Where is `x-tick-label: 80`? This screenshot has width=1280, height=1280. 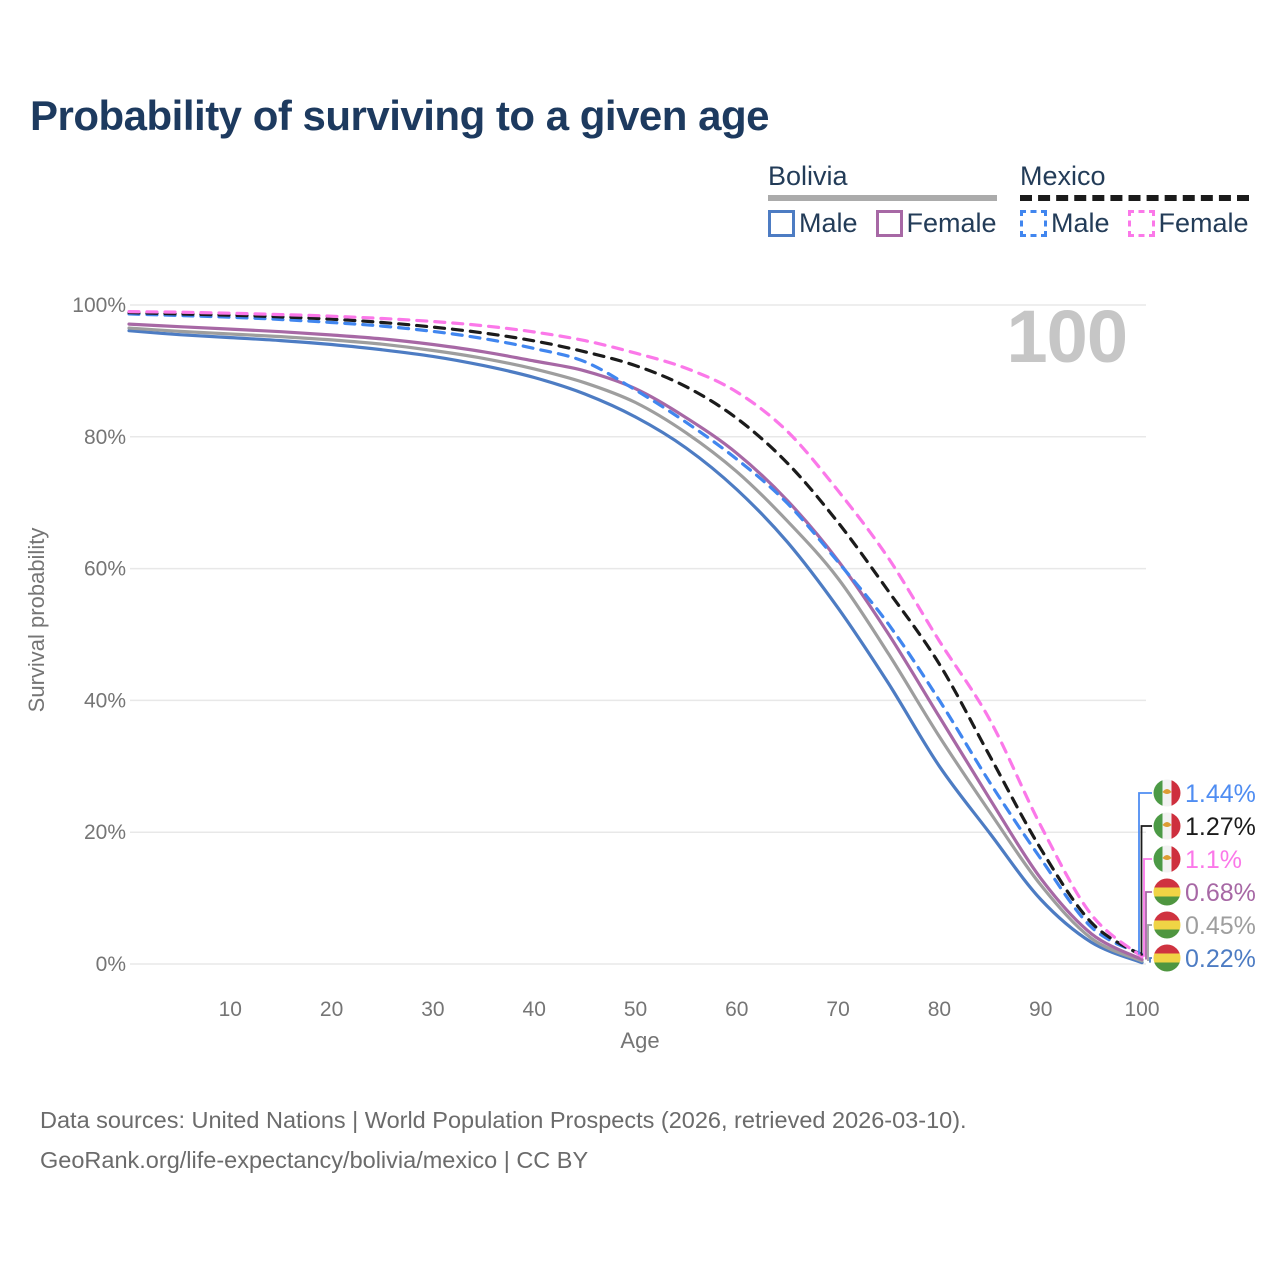 x-tick-label: 80 is located at coordinates (939, 1009).